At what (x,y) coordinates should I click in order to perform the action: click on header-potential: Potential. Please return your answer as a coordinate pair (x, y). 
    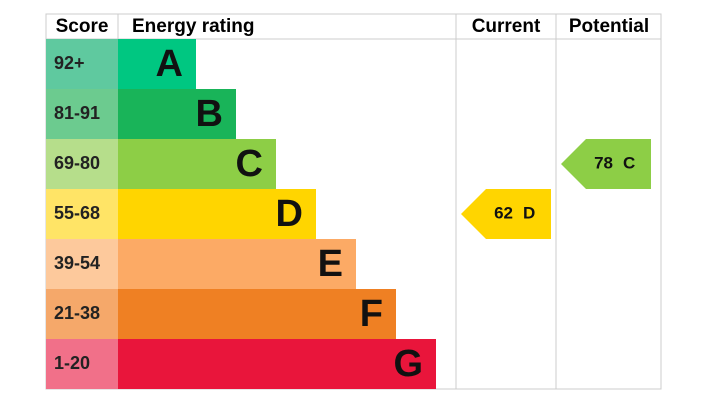
    Looking at the image, I should click on (609, 26).